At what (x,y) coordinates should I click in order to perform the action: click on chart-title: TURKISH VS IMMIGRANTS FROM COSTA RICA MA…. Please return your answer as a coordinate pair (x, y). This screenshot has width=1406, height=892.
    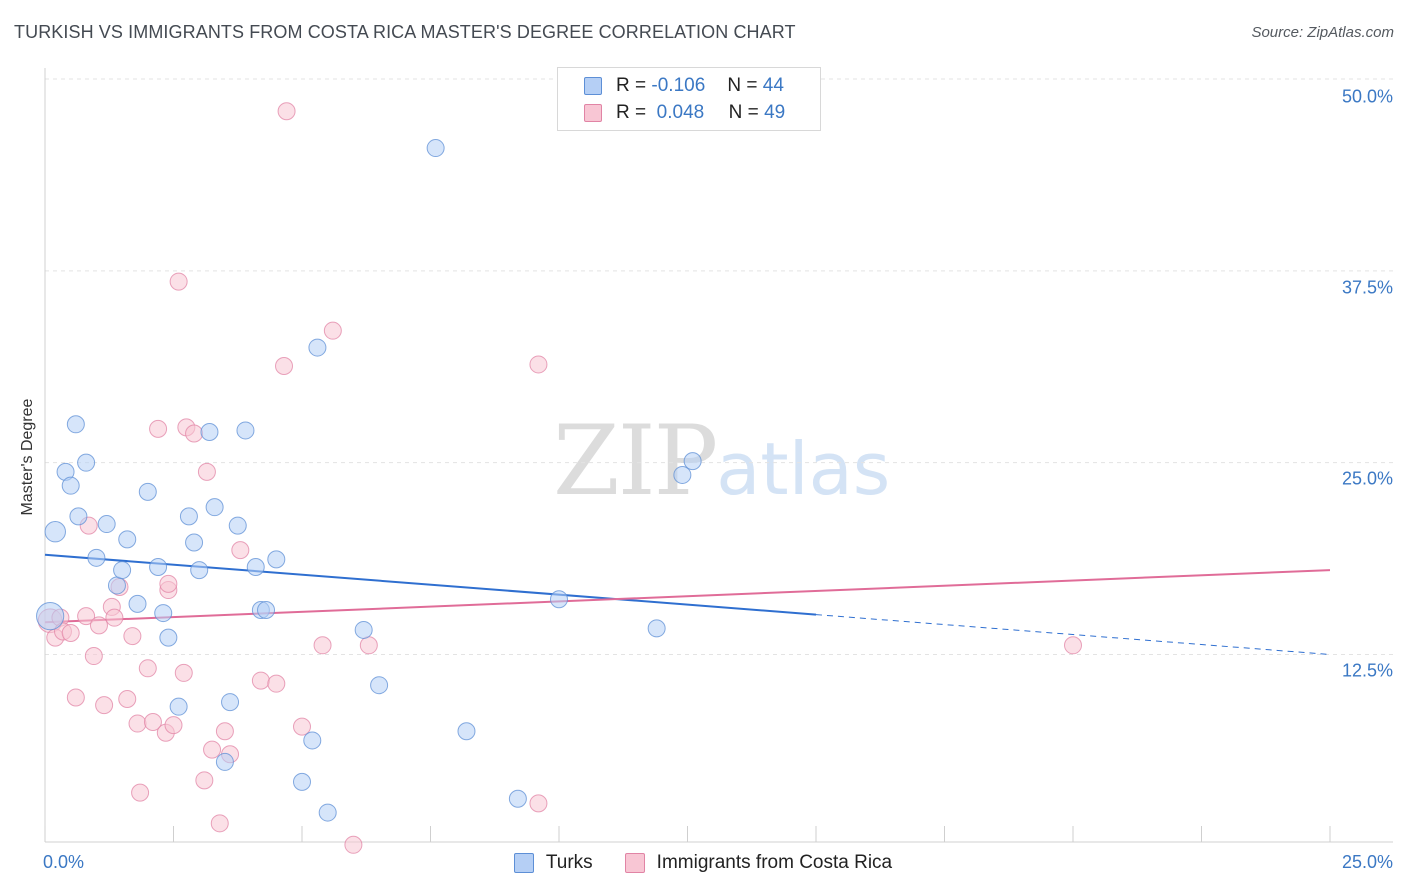
    Looking at the image, I should click on (405, 32).